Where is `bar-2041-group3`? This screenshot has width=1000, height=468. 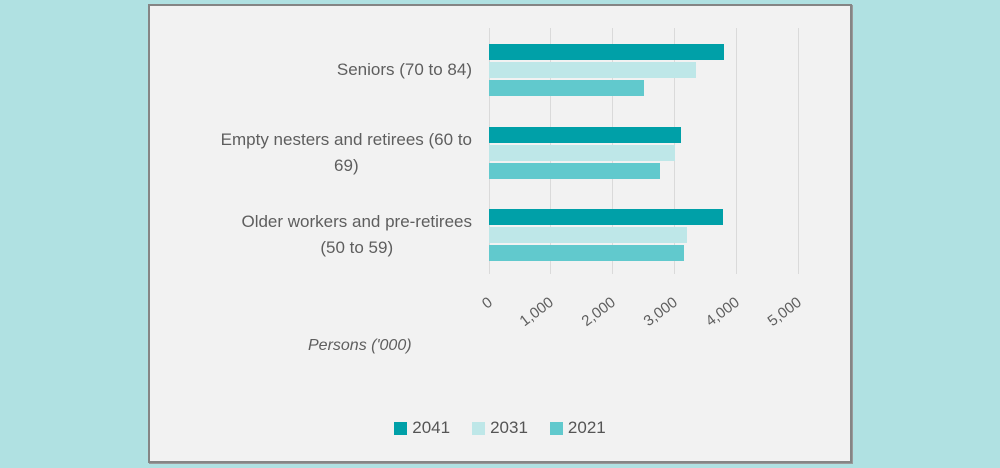
bar-2041-group3 is located at coordinates (606, 217).